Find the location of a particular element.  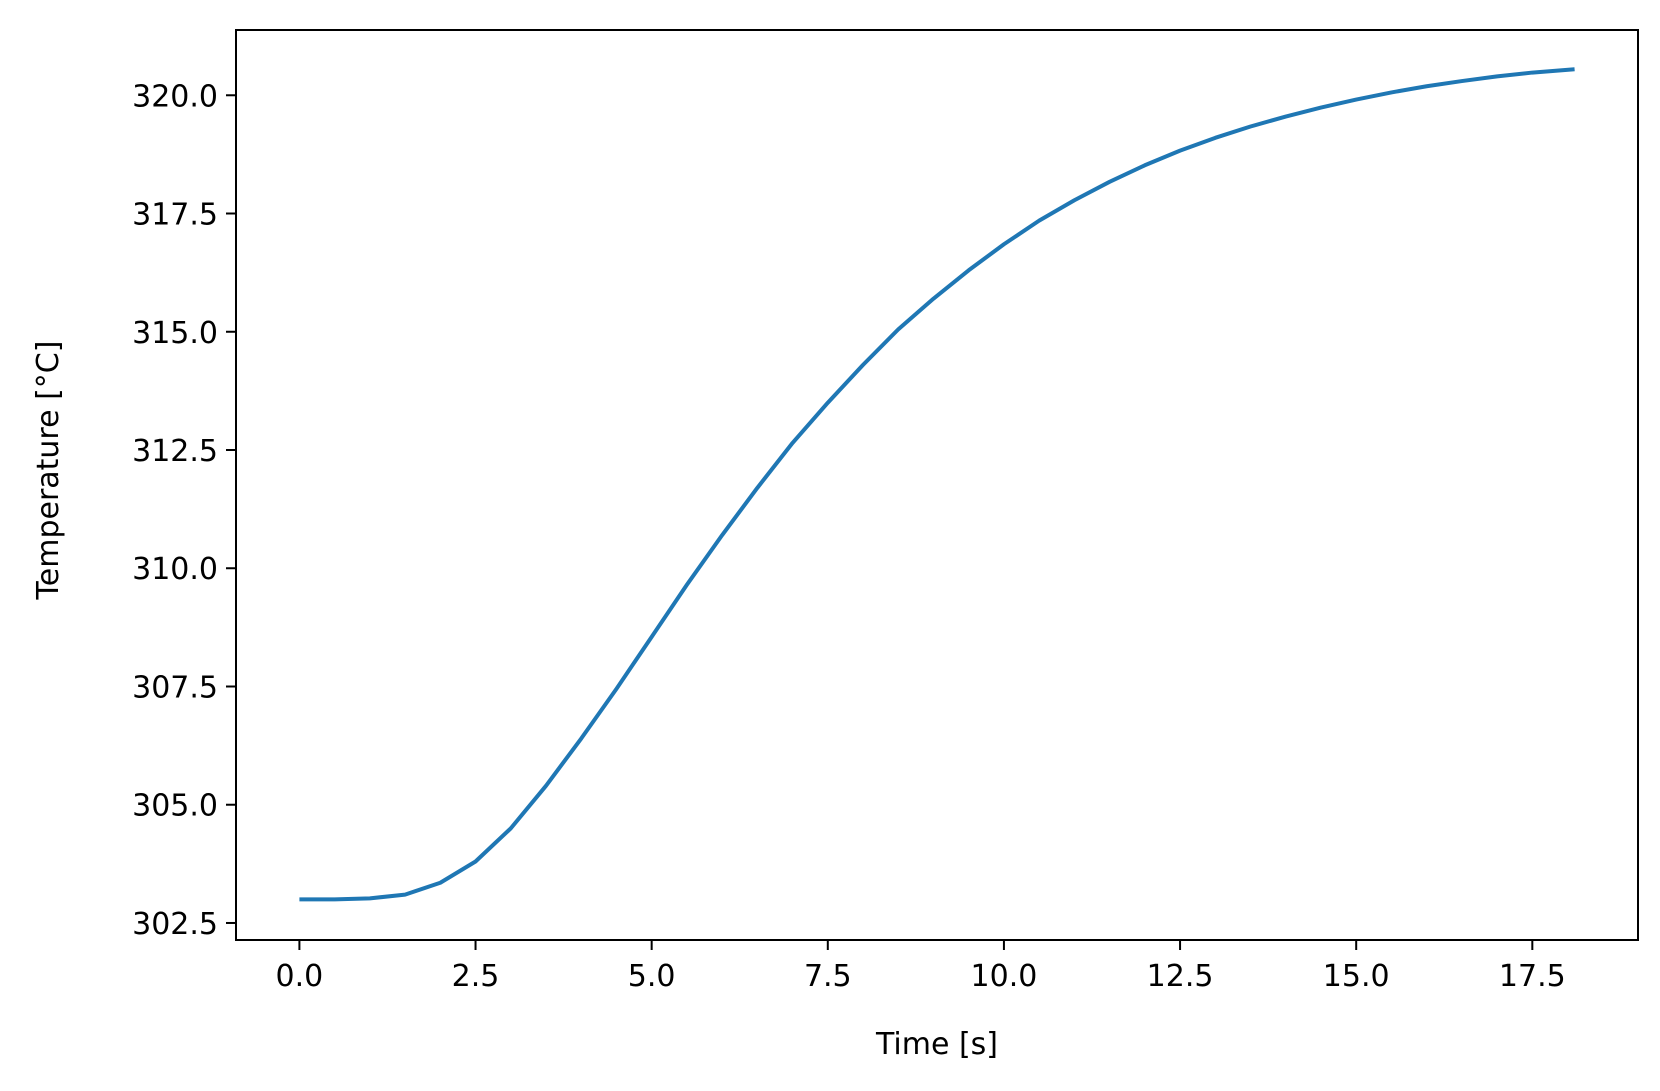

x-tick-label: 17.5 is located at coordinates (1532, 976).